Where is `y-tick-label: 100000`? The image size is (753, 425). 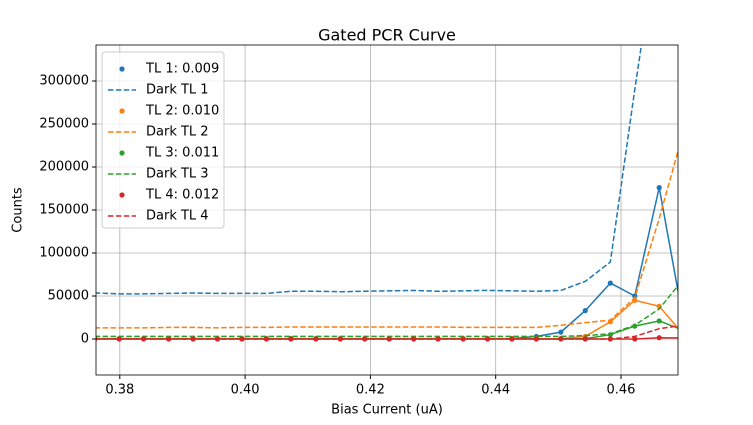
y-tick-label: 100000 is located at coordinates (64, 253).